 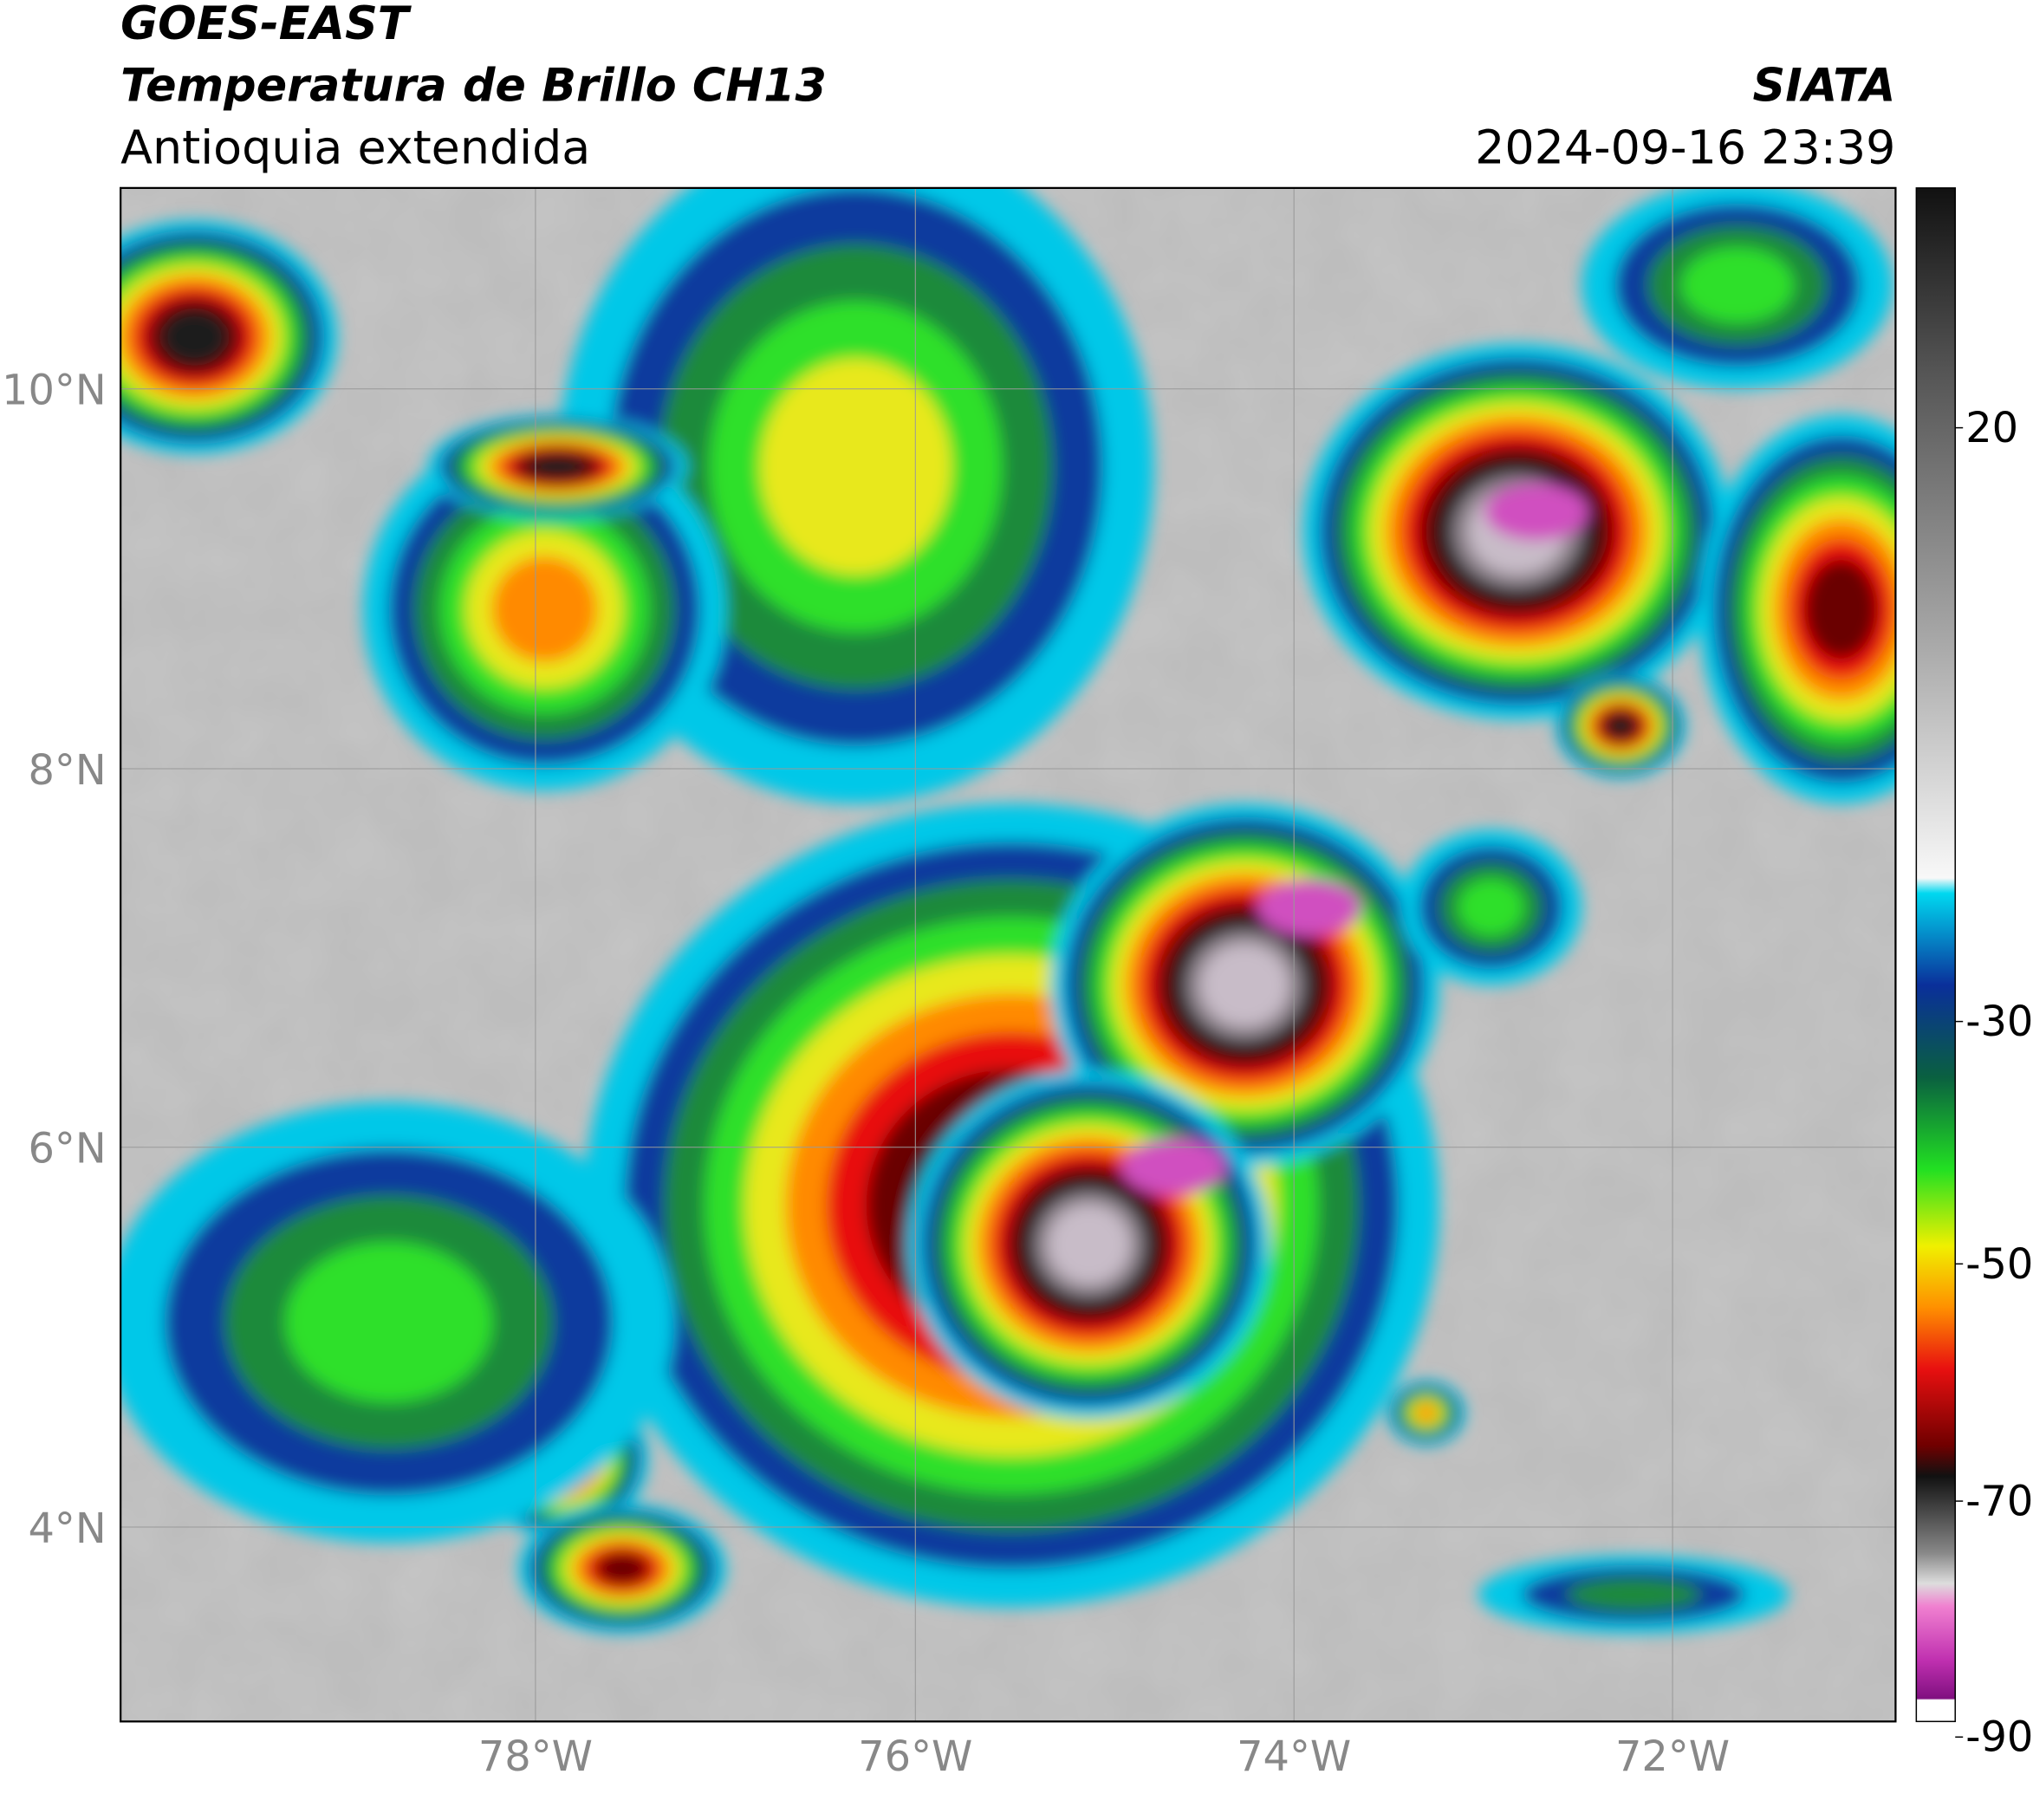 What do you see at coordinates (266, 25) in the screenshot?
I see `title-satellite: GOES-EAST` at bounding box center [266, 25].